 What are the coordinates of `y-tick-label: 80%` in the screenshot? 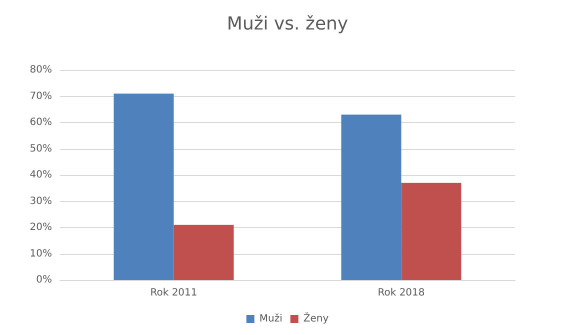 It's located at (41, 70).